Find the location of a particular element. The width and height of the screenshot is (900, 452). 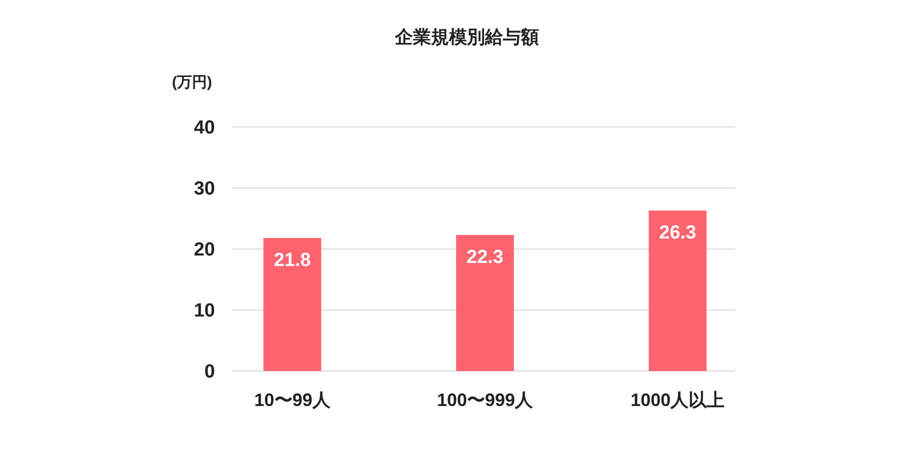

y-tick-label: 40 is located at coordinates (204, 128).